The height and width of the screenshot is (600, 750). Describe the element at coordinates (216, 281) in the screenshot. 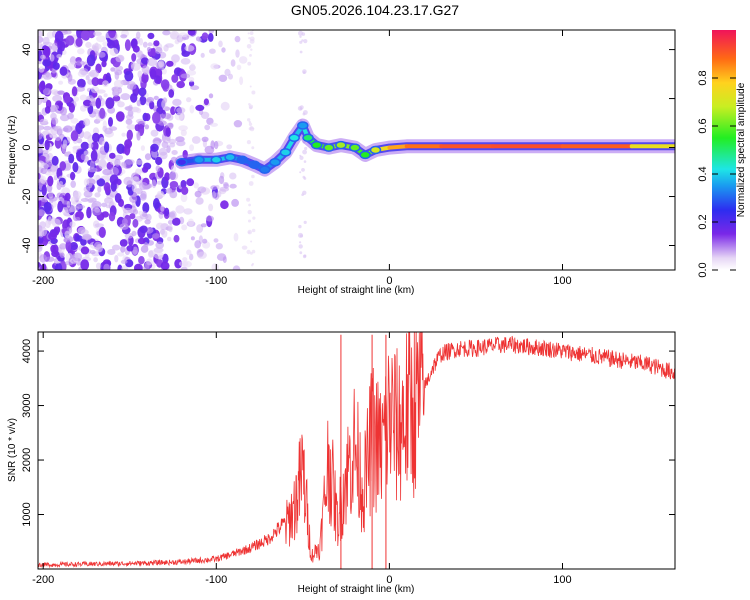

I see `x-tick-label: -100` at that location.